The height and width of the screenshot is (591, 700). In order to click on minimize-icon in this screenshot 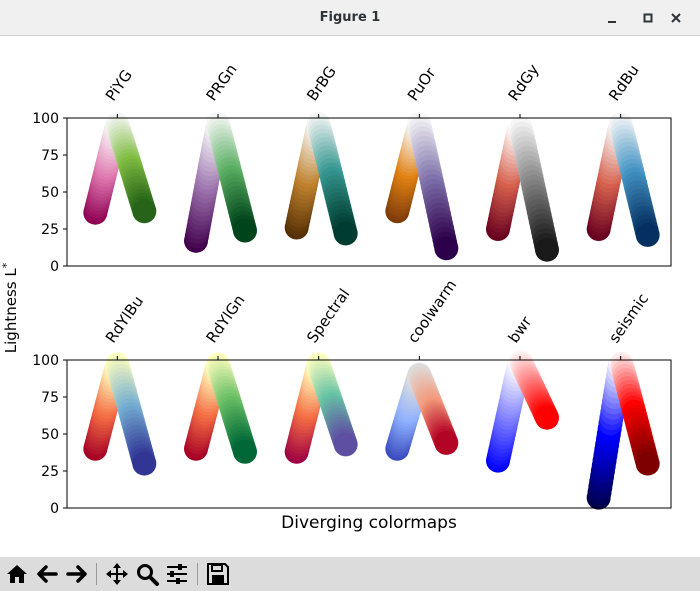, I will do `click(612, 18)`.